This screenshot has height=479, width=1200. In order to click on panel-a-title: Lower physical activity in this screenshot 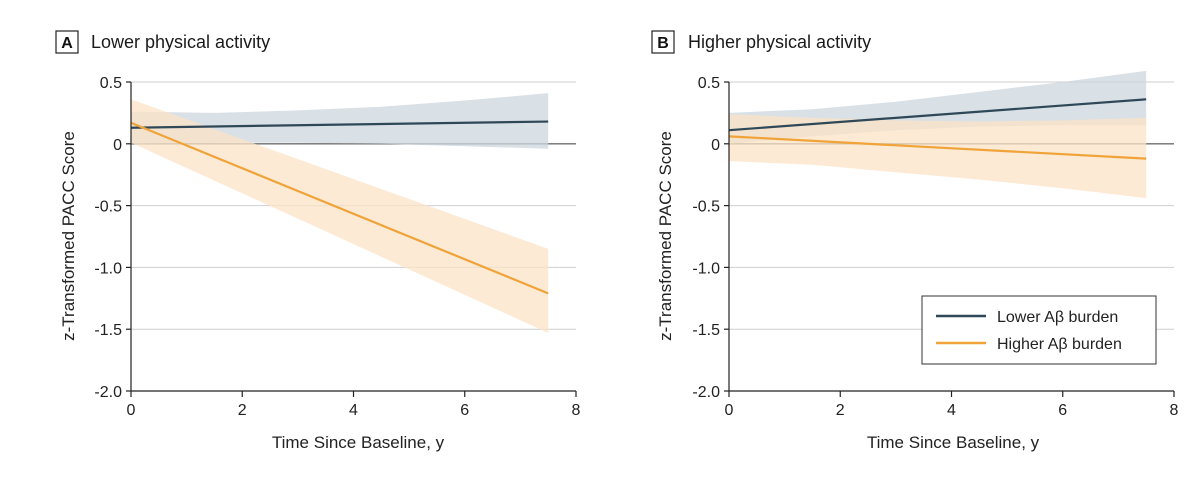, I will do `click(180, 42)`.